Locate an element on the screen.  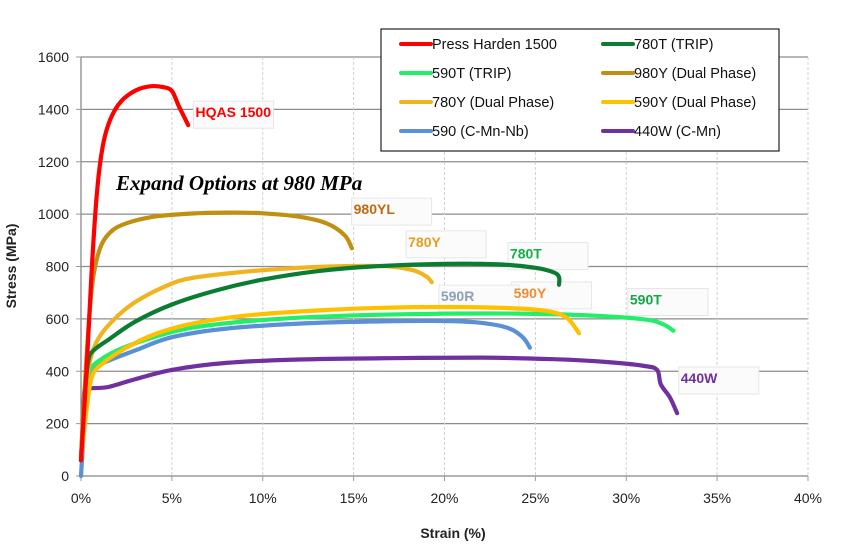
y-tick-label: 1400 is located at coordinates (53, 109).